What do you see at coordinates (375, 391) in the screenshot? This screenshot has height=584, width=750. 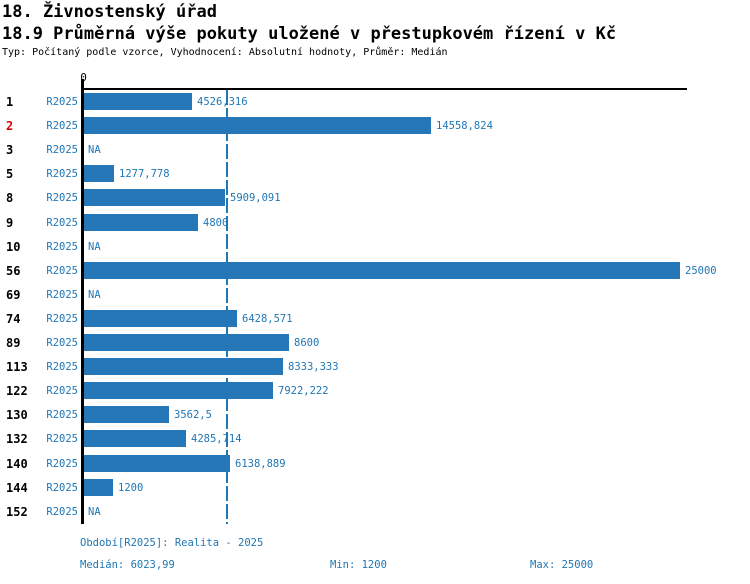 I see `bar-row: 122 R2025 7922,222` at bounding box center [375, 391].